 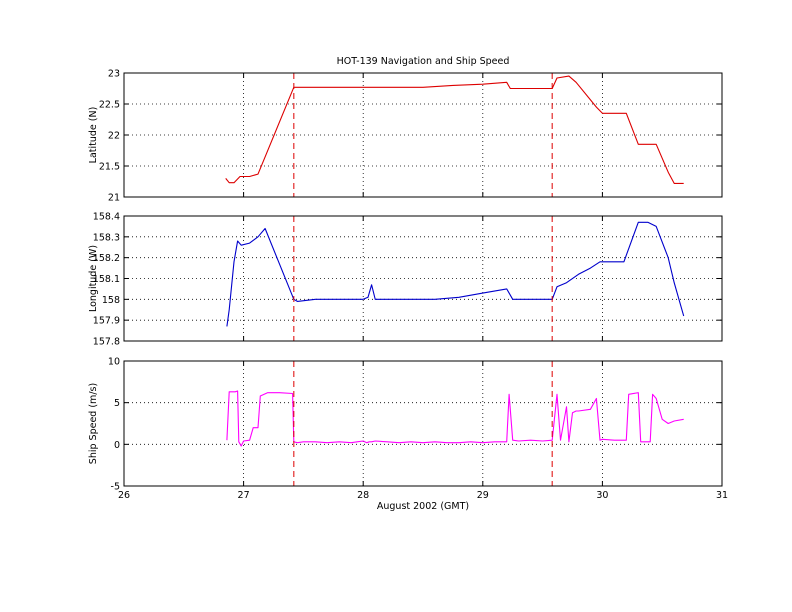 I want to click on y-tick-label: 158, so click(x=111, y=300).